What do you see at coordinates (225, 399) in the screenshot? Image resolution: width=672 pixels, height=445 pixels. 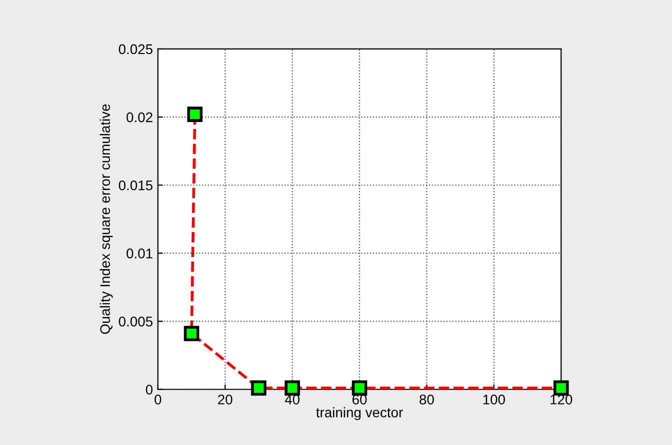 I see `x-tick-label: 20` at bounding box center [225, 399].